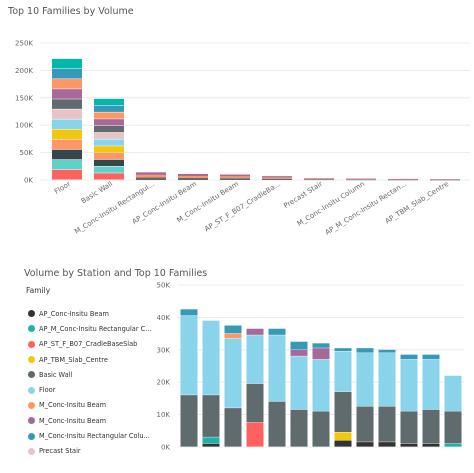 The height and width of the screenshot is (473, 474). I want to click on legend-item: AP_Conc-Insitu Beam, so click(90, 313).